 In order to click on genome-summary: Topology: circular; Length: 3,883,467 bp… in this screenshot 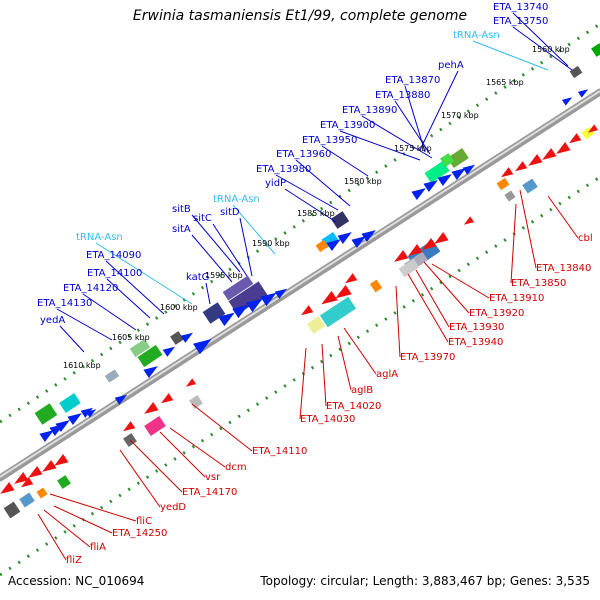, I will do `click(425, 581)`.